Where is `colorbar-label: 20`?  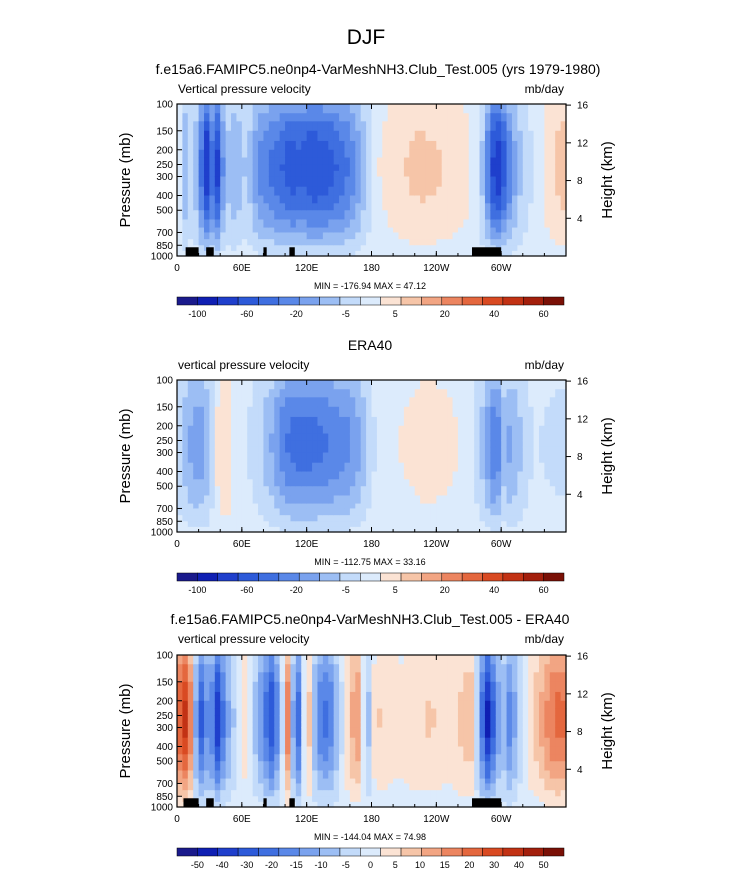
colorbar-label: 20 is located at coordinates (469, 865).